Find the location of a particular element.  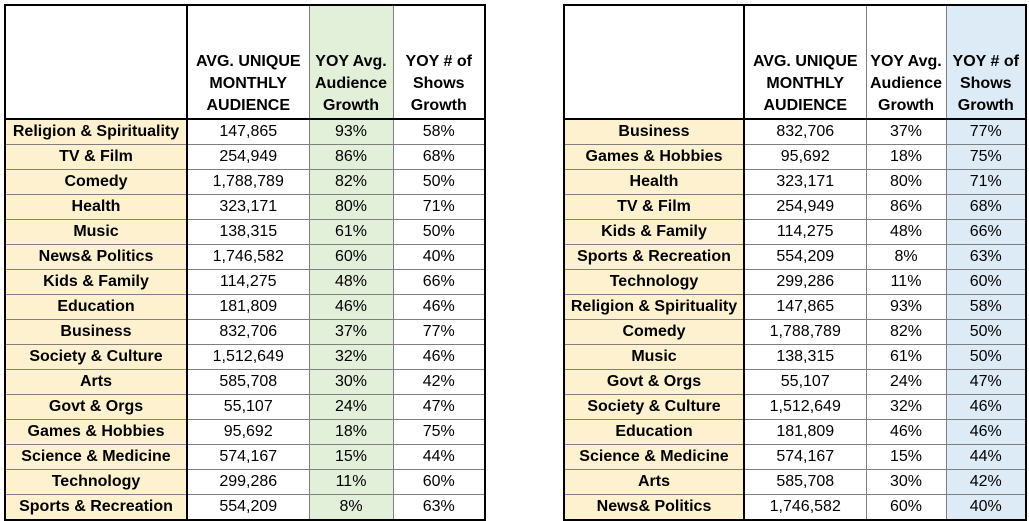

header-corner-cell is located at coordinates (96, 62).